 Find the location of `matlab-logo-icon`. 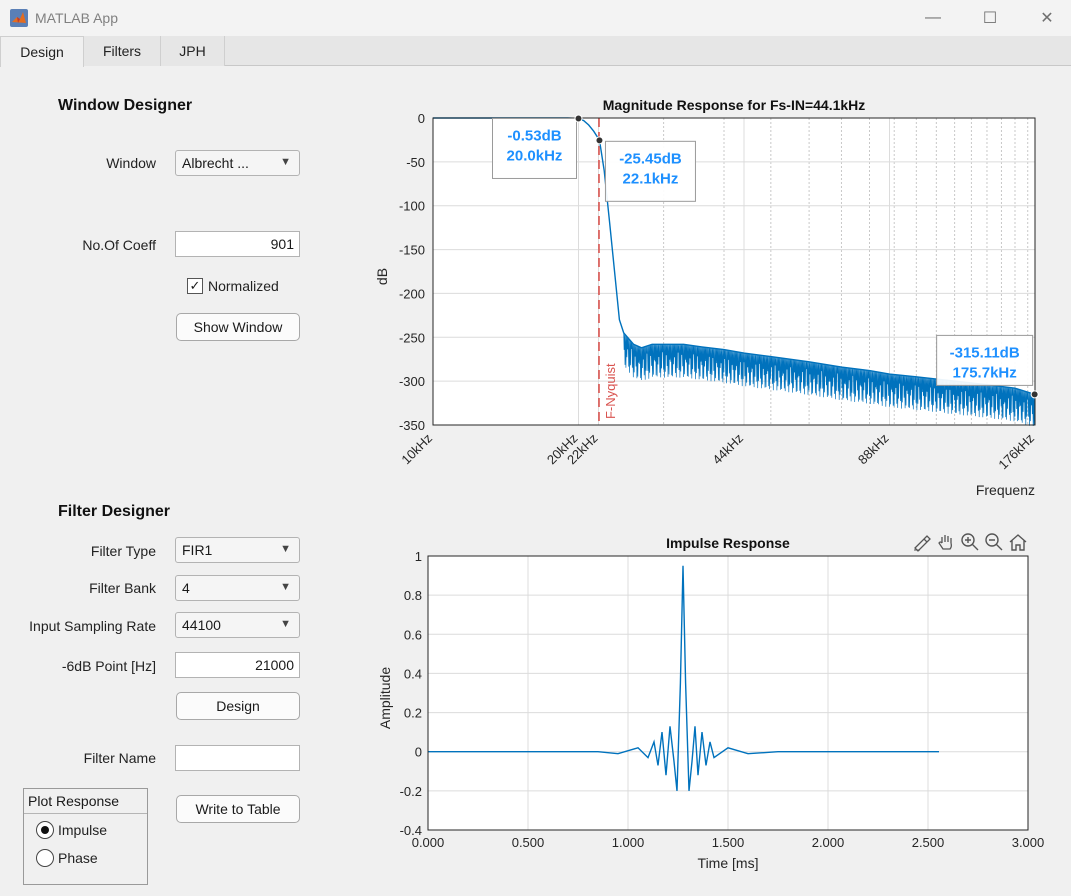

matlab-logo-icon is located at coordinates (19, 18).